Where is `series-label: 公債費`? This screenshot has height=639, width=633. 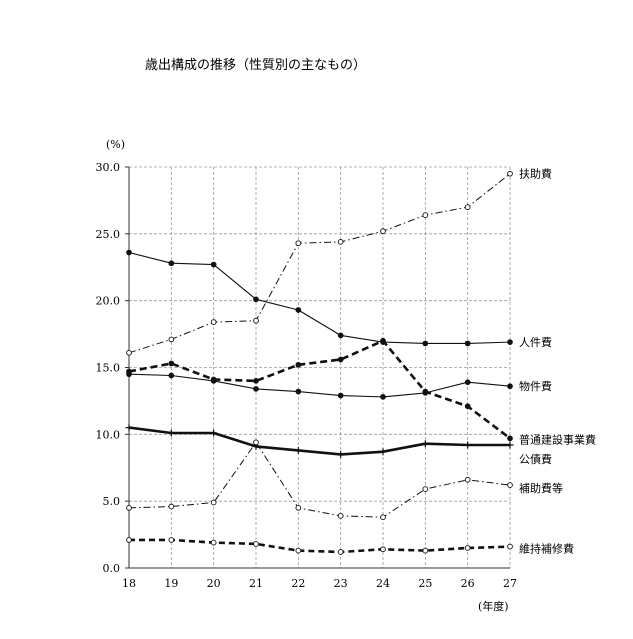
series-label: 公債費 is located at coordinates (535, 459).